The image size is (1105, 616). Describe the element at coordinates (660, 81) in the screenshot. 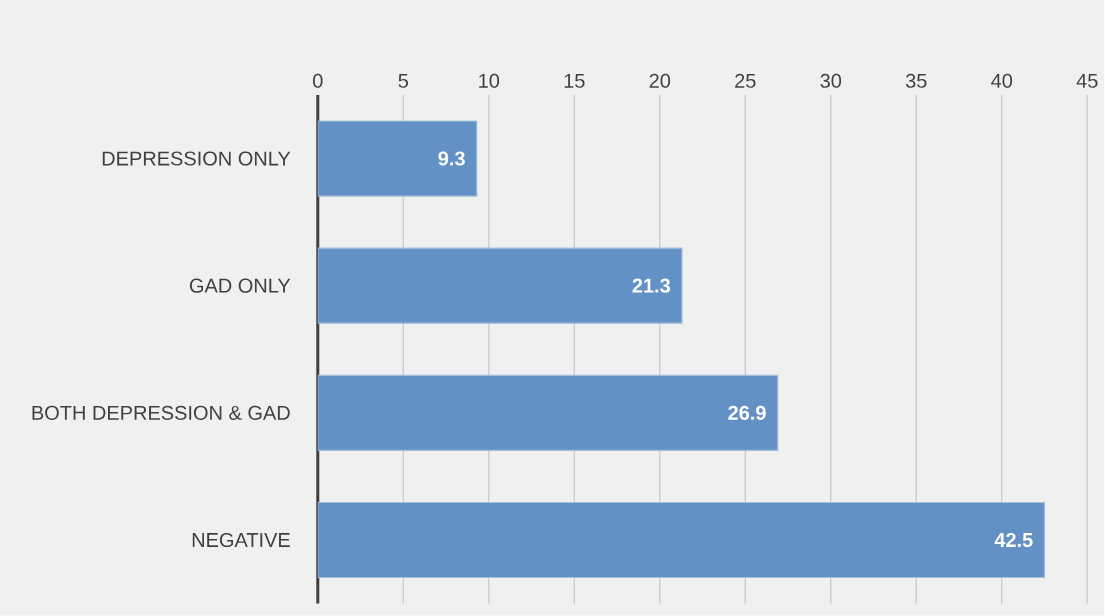

I see `x-tick-label: 20` at that location.